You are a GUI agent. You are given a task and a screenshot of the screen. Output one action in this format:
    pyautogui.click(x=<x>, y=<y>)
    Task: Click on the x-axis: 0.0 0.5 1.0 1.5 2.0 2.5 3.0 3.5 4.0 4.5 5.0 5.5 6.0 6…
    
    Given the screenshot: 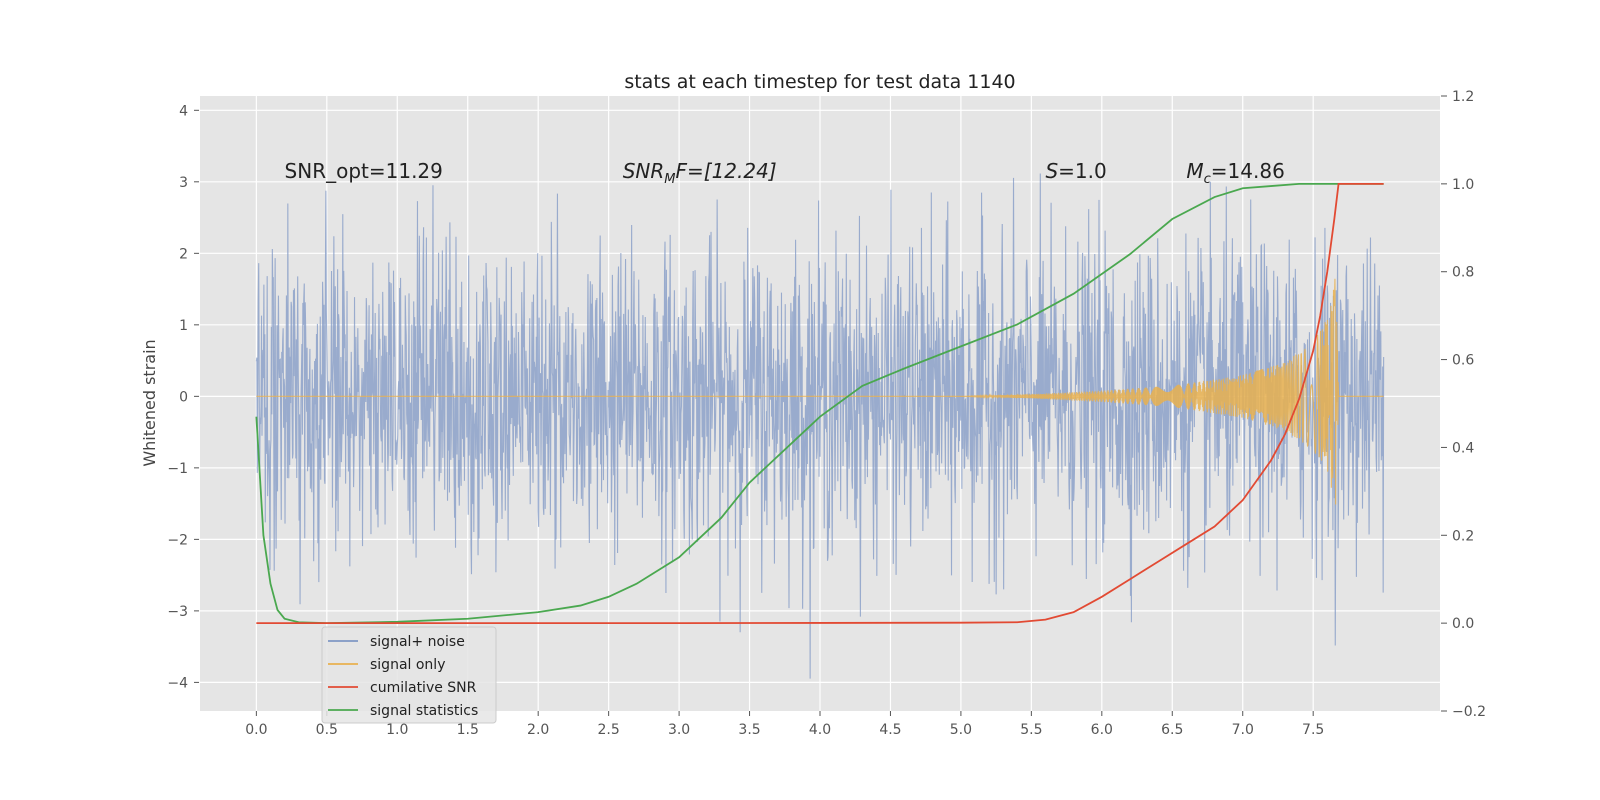 What is the action you would take?
    pyautogui.click(x=784, y=724)
    